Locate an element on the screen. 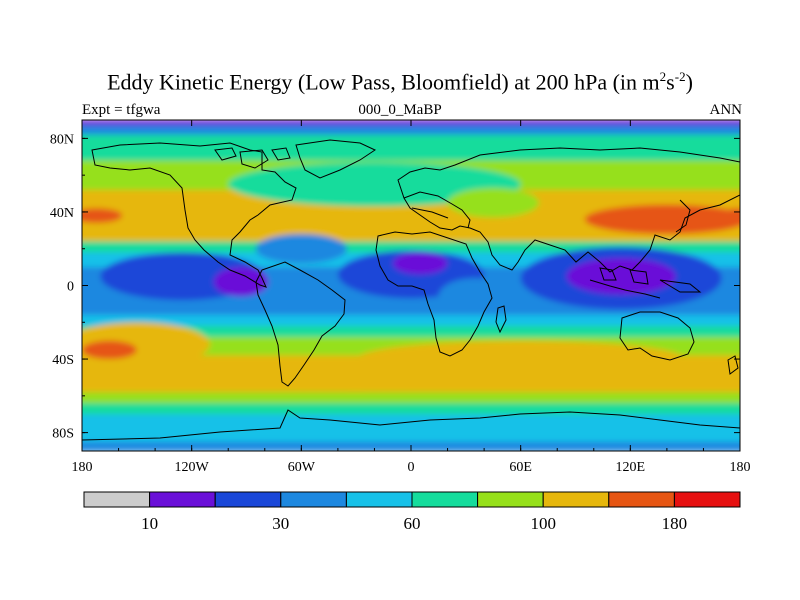 This screenshot has width=800, height=600. coastline-indonesia is located at coordinates (645, 283).